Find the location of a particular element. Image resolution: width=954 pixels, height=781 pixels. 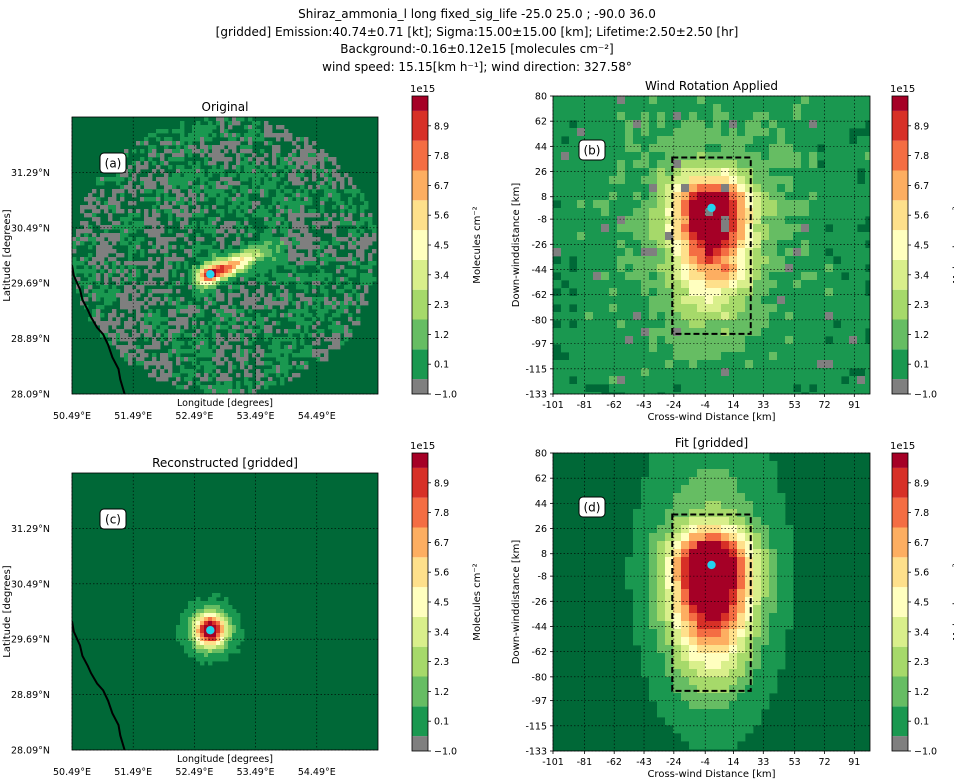

colorbar-tick-label: 7.8 is located at coordinates (441, 156).